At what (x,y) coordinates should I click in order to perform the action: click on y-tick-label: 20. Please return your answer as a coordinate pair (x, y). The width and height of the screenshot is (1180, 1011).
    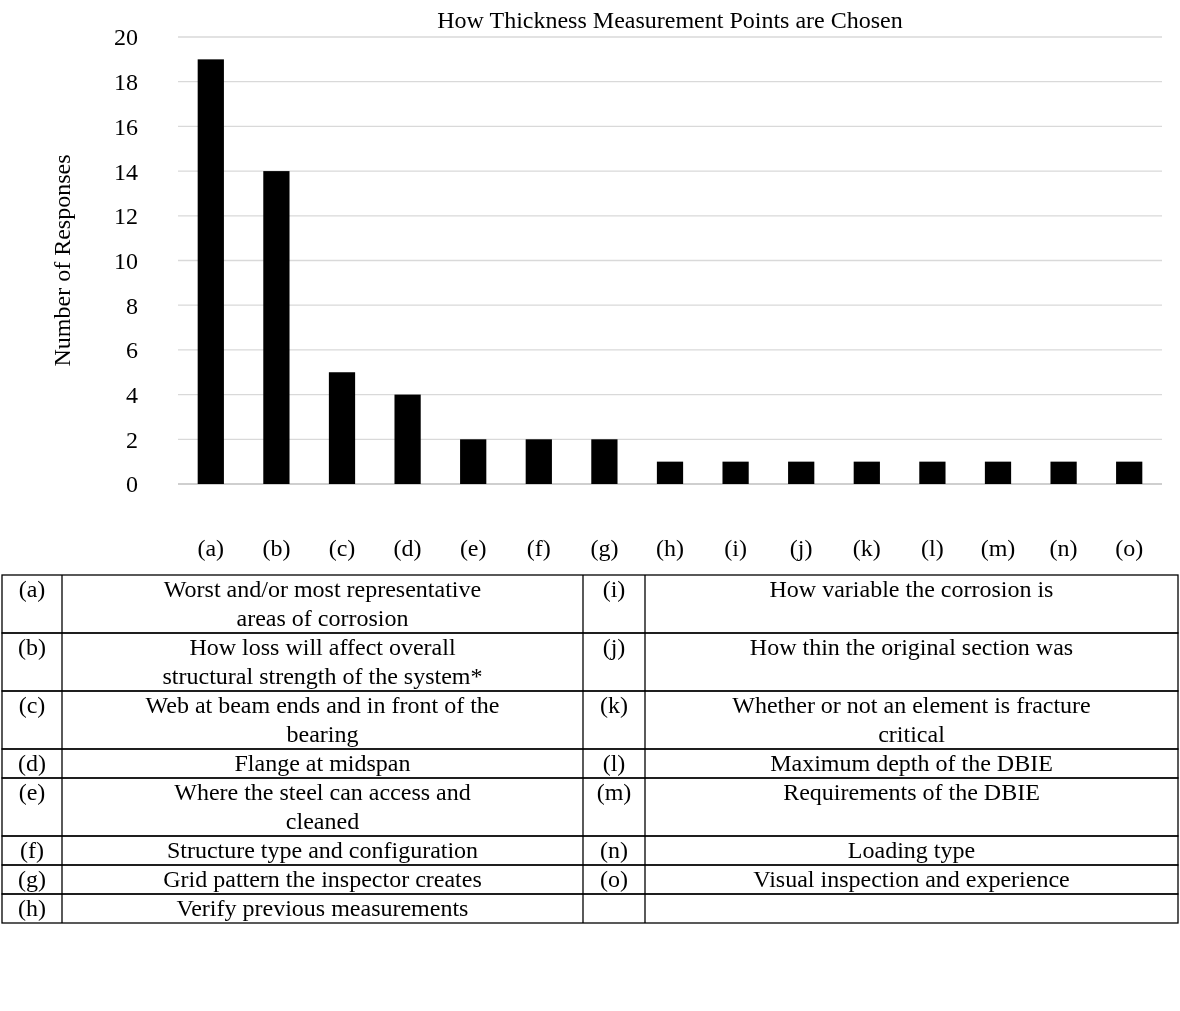
    Looking at the image, I should click on (126, 37).